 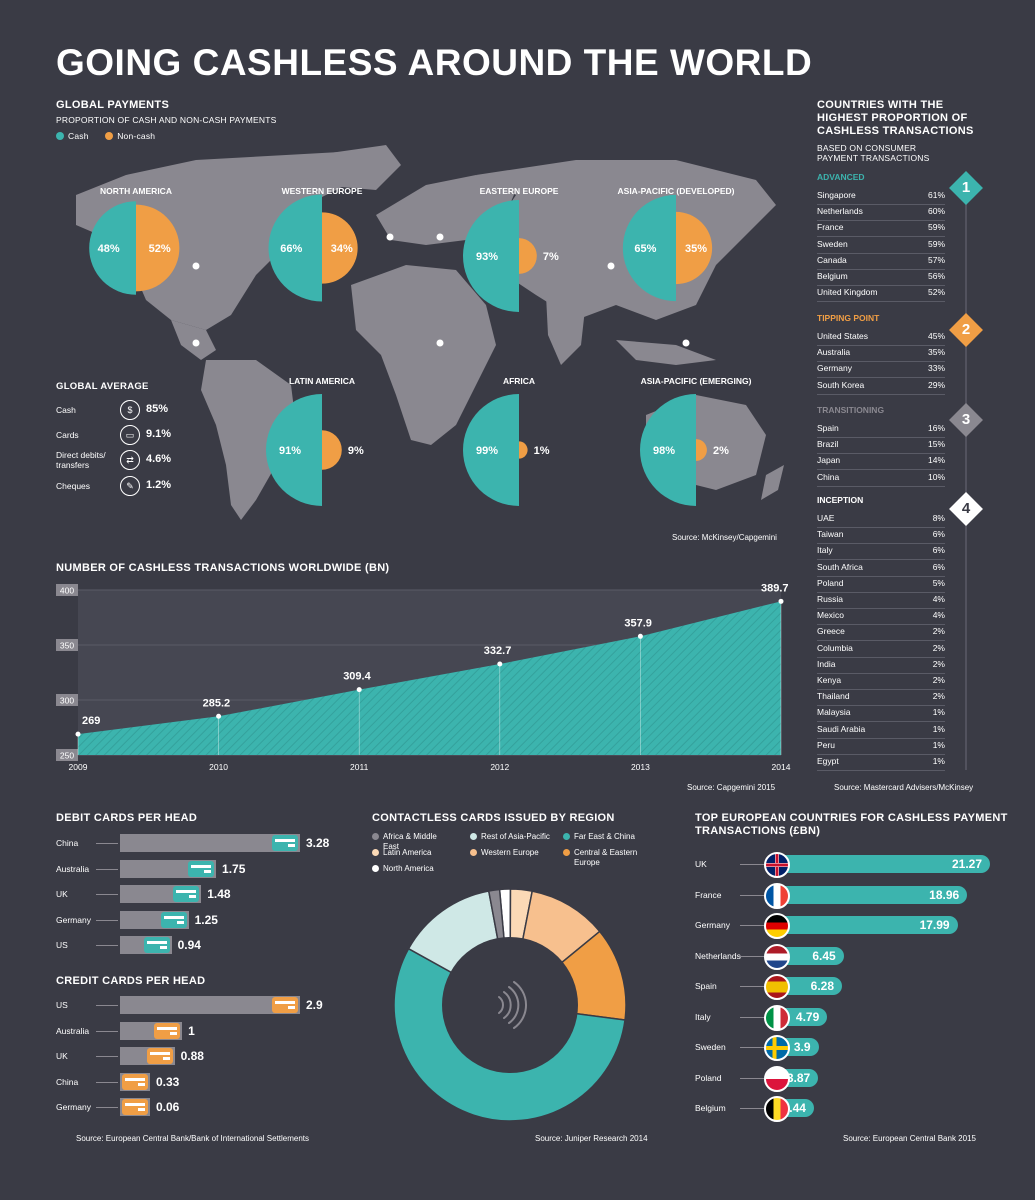 I want to click on noncash-legend-swatch, so click(x=109, y=136).